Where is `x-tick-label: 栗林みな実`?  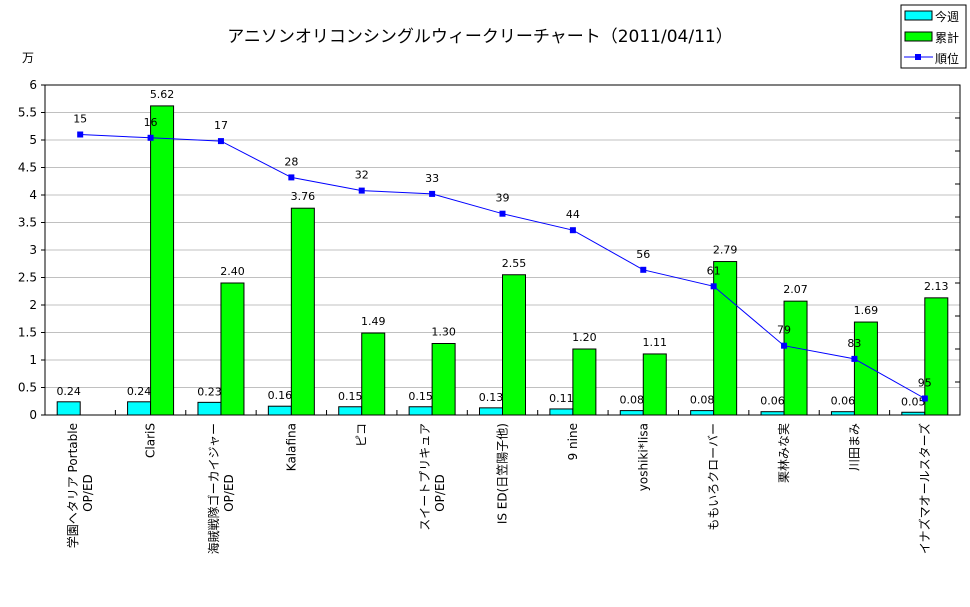 x-tick-label: 栗林みな実 is located at coordinates (783, 453).